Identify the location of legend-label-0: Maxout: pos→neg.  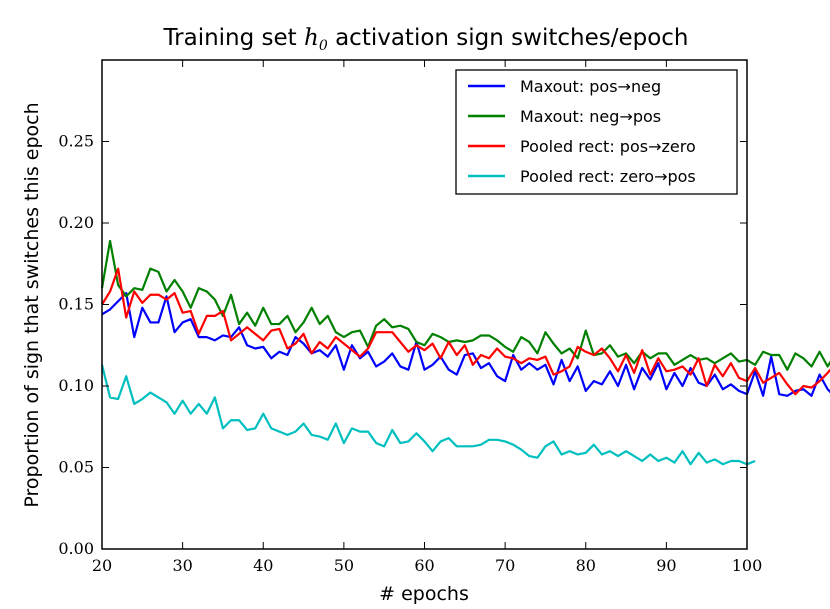
(590, 86).